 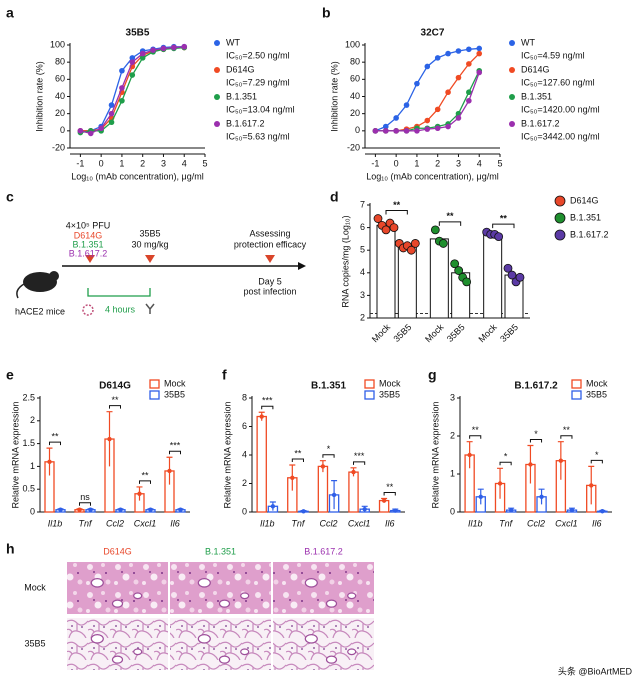 I want to click on panel-label: g, so click(x=432, y=375).